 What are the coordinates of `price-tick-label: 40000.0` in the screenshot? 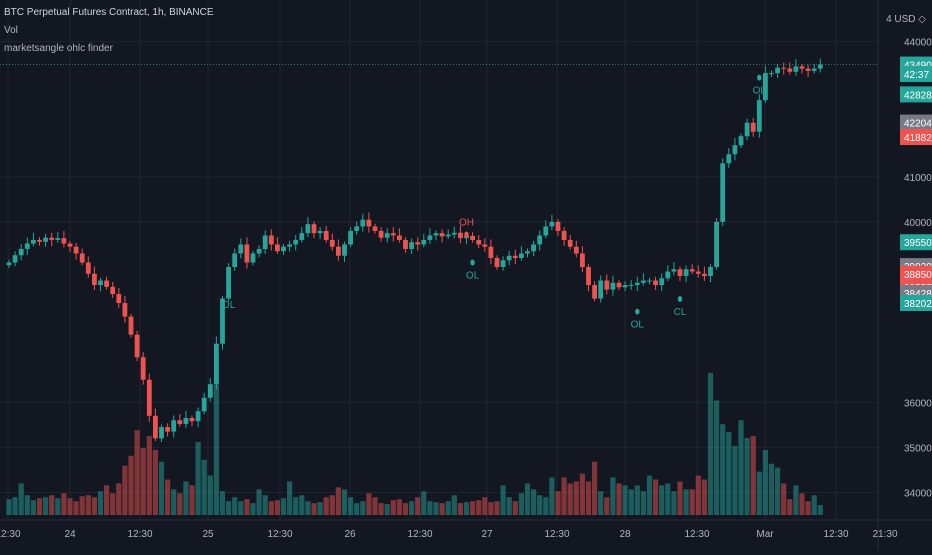 It's located at (918, 223).